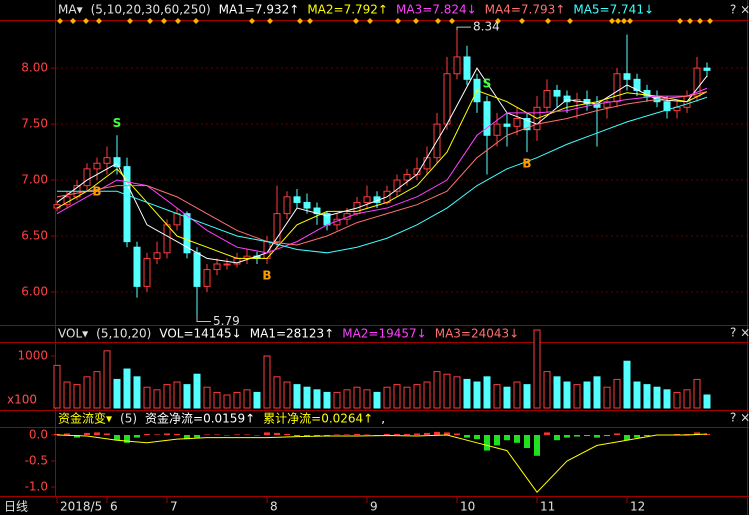 This screenshot has width=749, height=515. What do you see at coordinates (114, 507) in the screenshot?
I see `x-tick-label: 6` at bounding box center [114, 507].